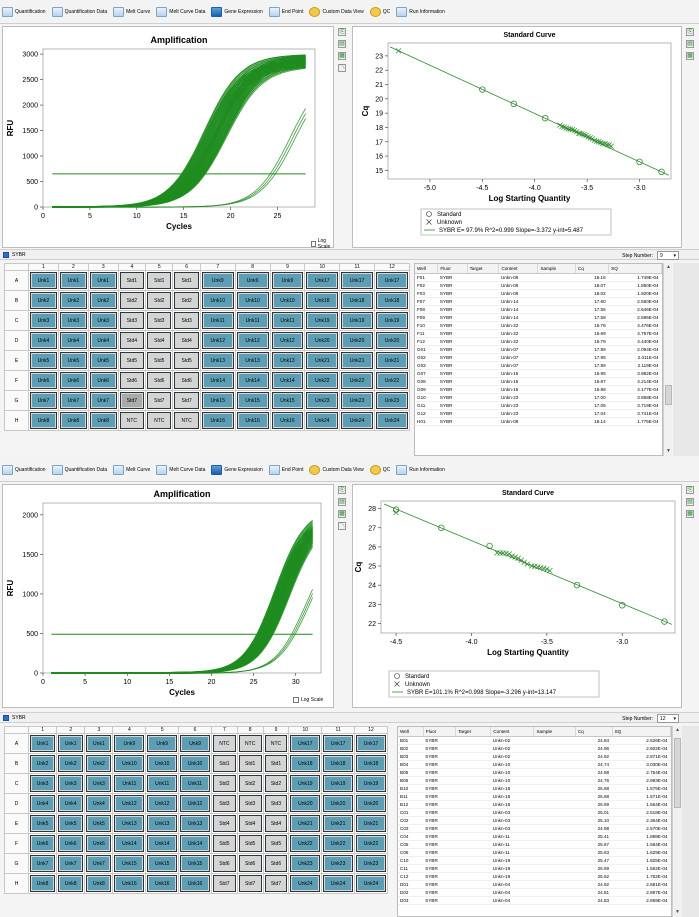 This screenshot has width=699, height=917. What do you see at coordinates (668, 451) in the screenshot?
I see `scroll-down-icon: ▼` at bounding box center [668, 451].